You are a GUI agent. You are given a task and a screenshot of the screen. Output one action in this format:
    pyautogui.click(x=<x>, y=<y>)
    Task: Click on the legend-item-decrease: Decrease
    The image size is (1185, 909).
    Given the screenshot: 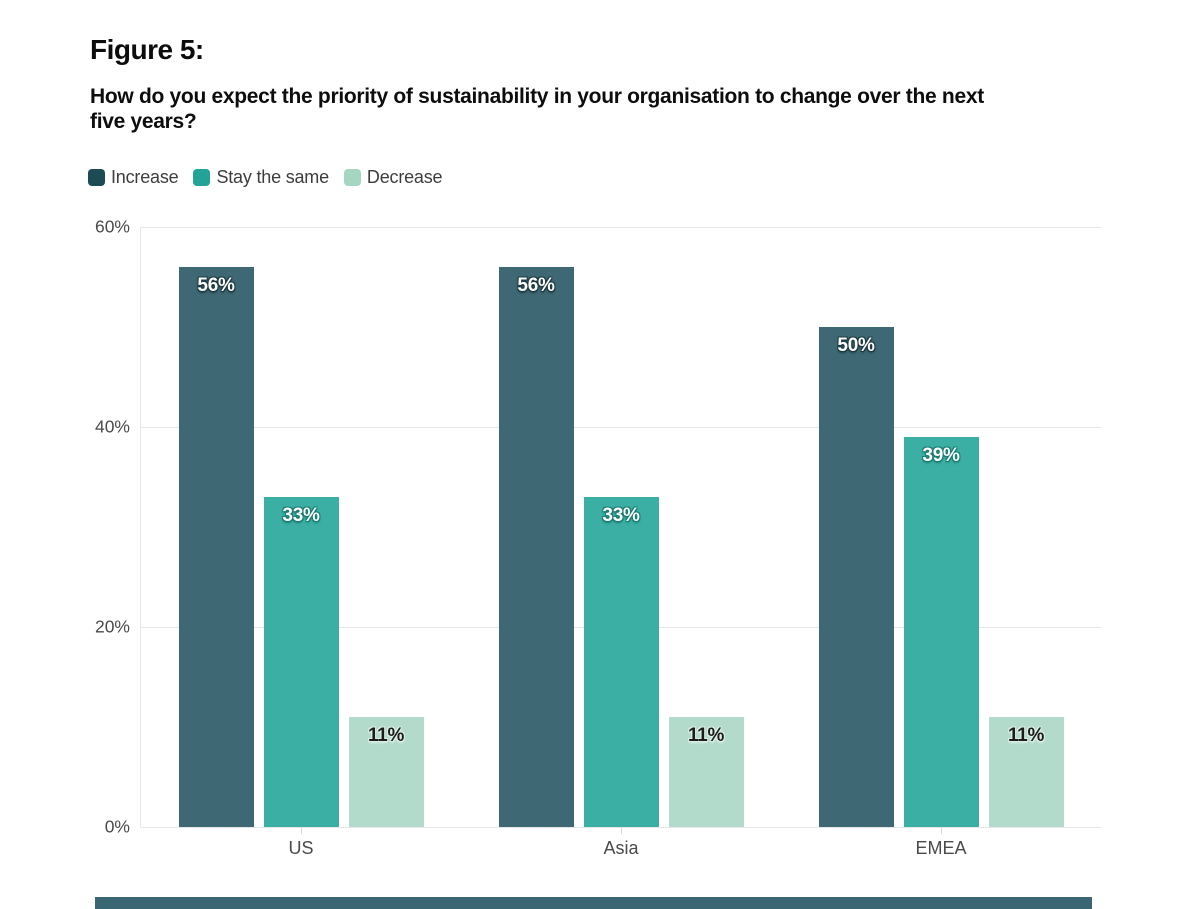 What is the action you would take?
    pyautogui.click(x=393, y=177)
    